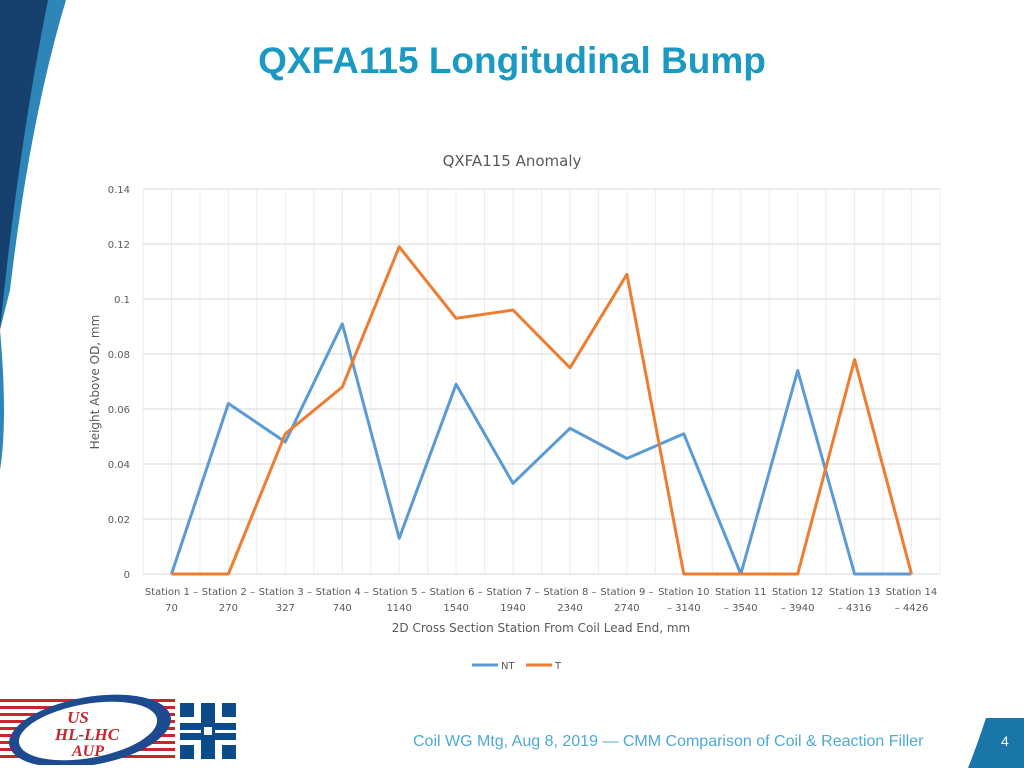 The image size is (1024, 768). What do you see at coordinates (512, 60) in the screenshot?
I see `page-title: QXFA115 Longitudinal Bump` at bounding box center [512, 60].